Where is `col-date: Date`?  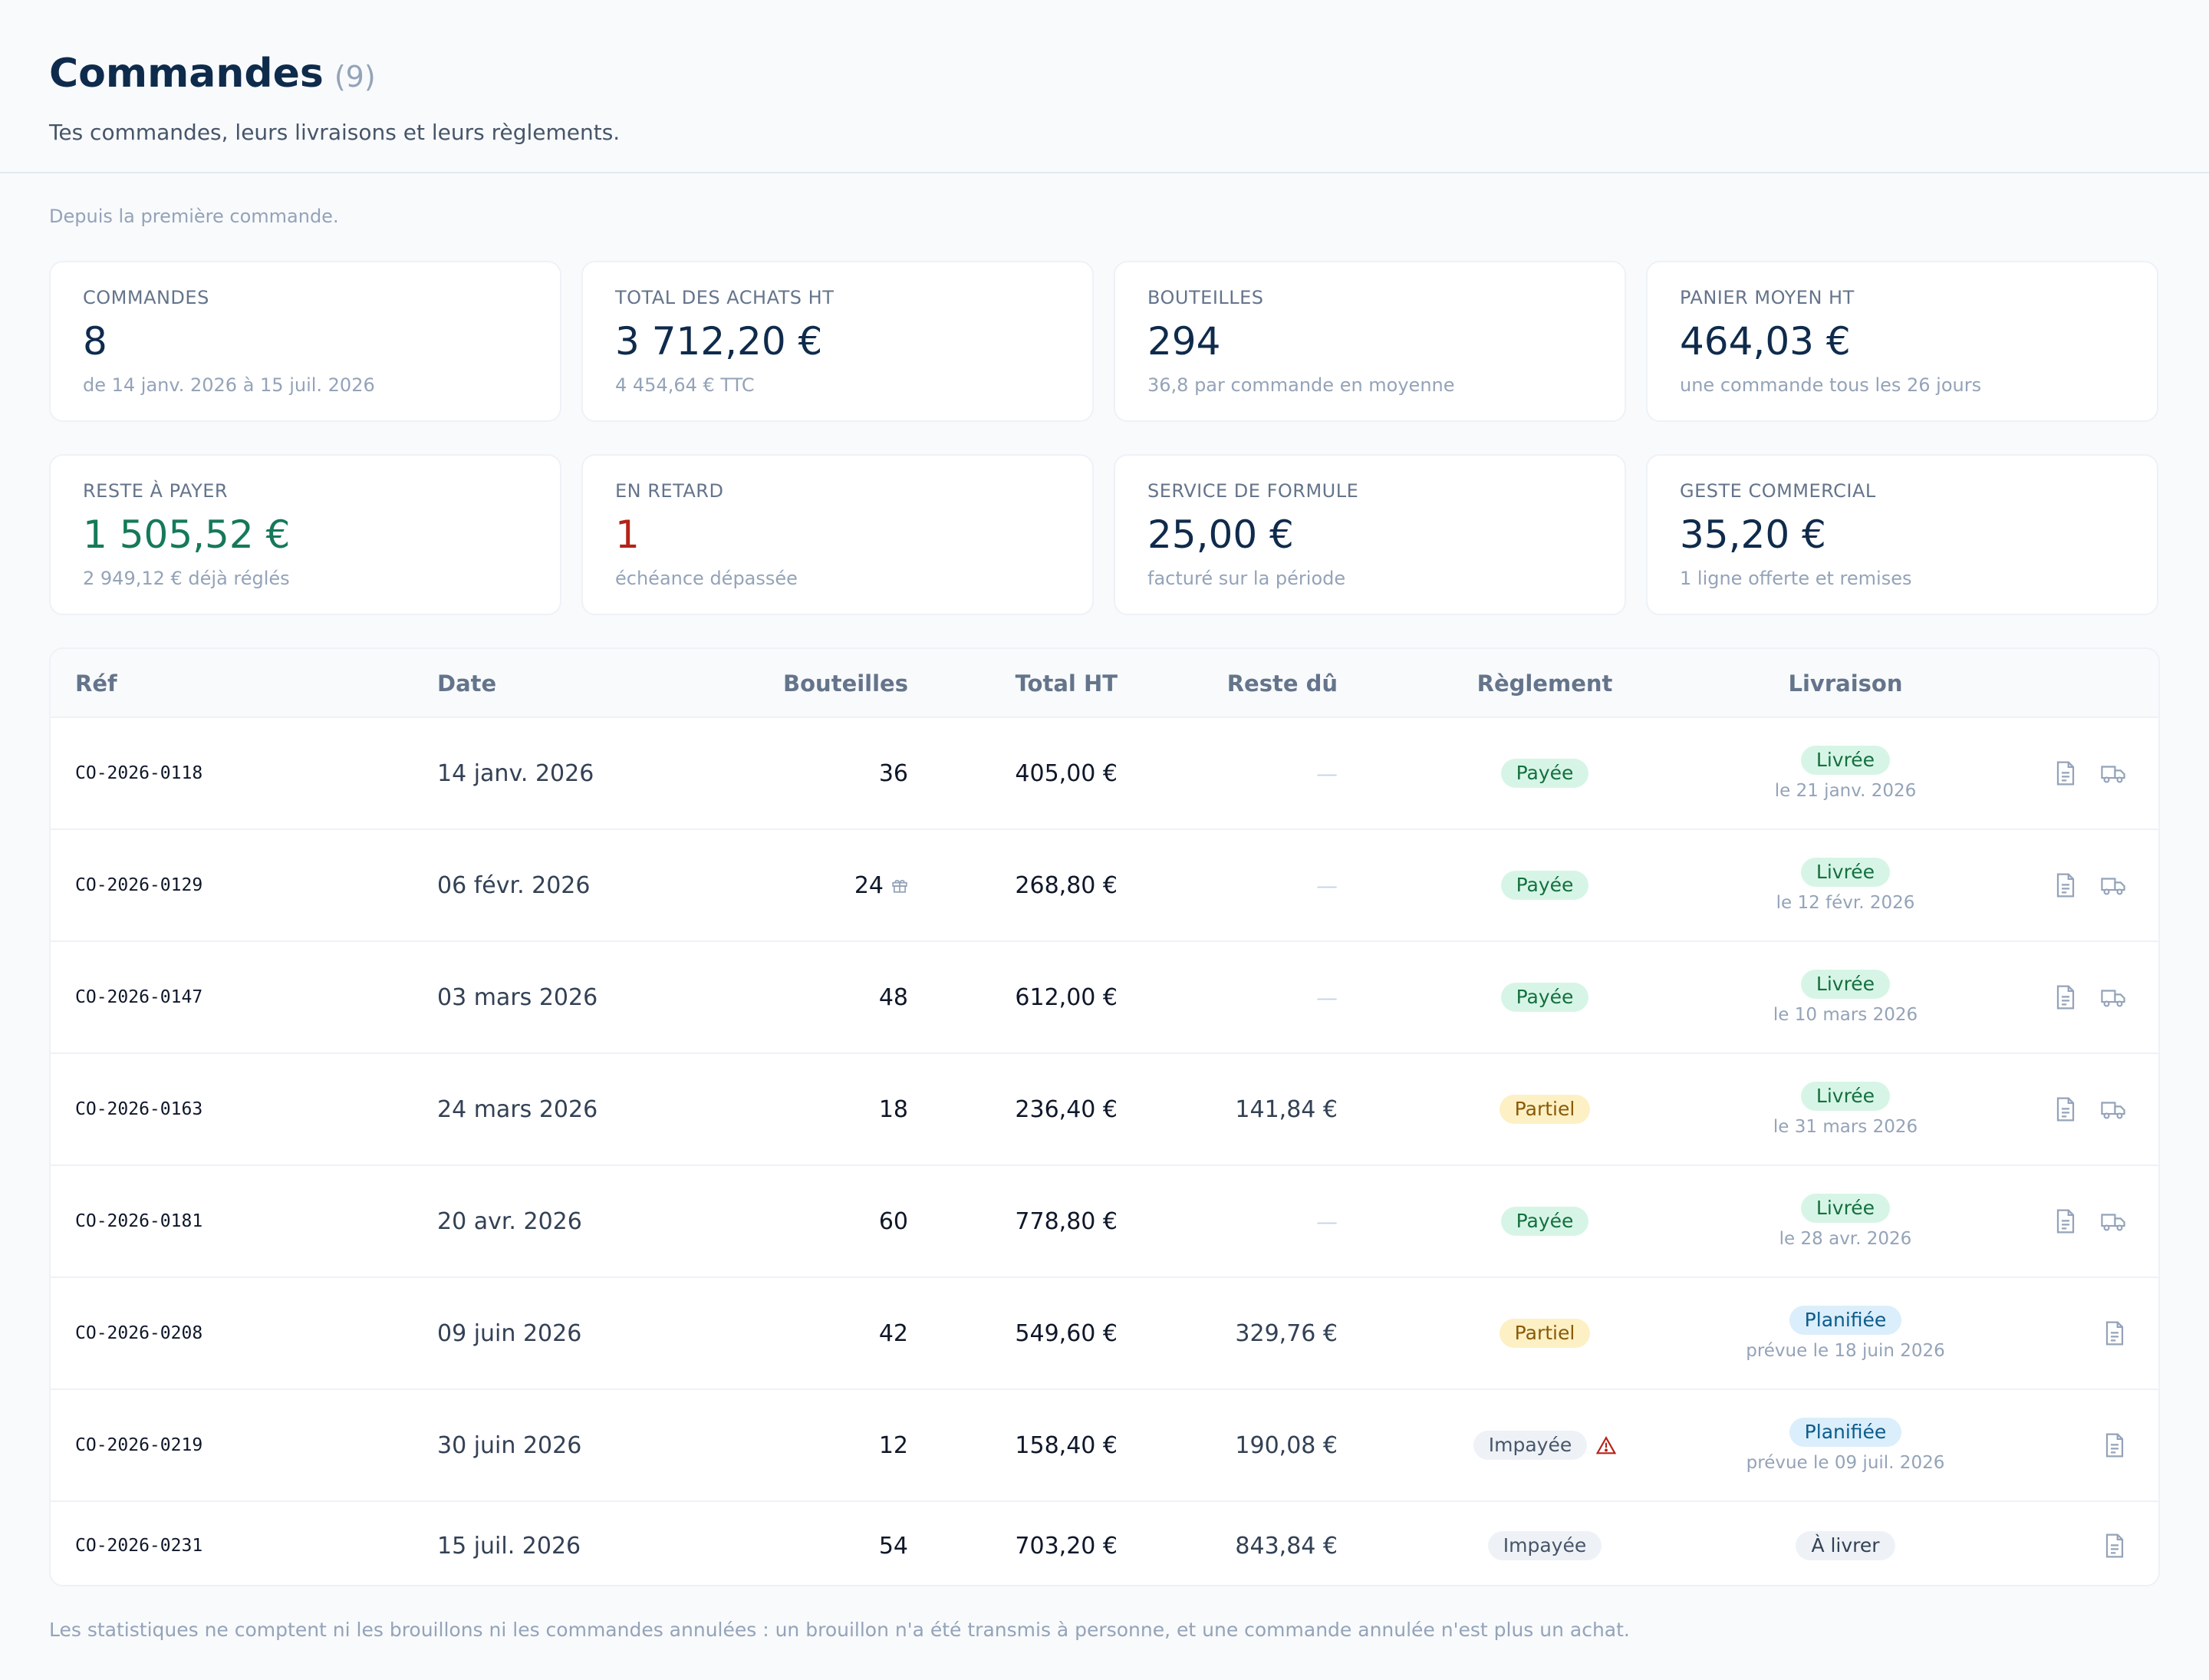 col-date: Date is located at coordinates (467, 683).